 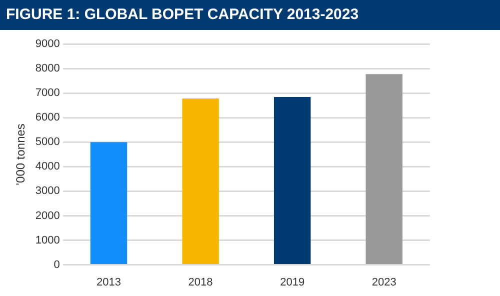 I want to click on y-axis-title: '000 tonnes, so click(x=21, y=155).